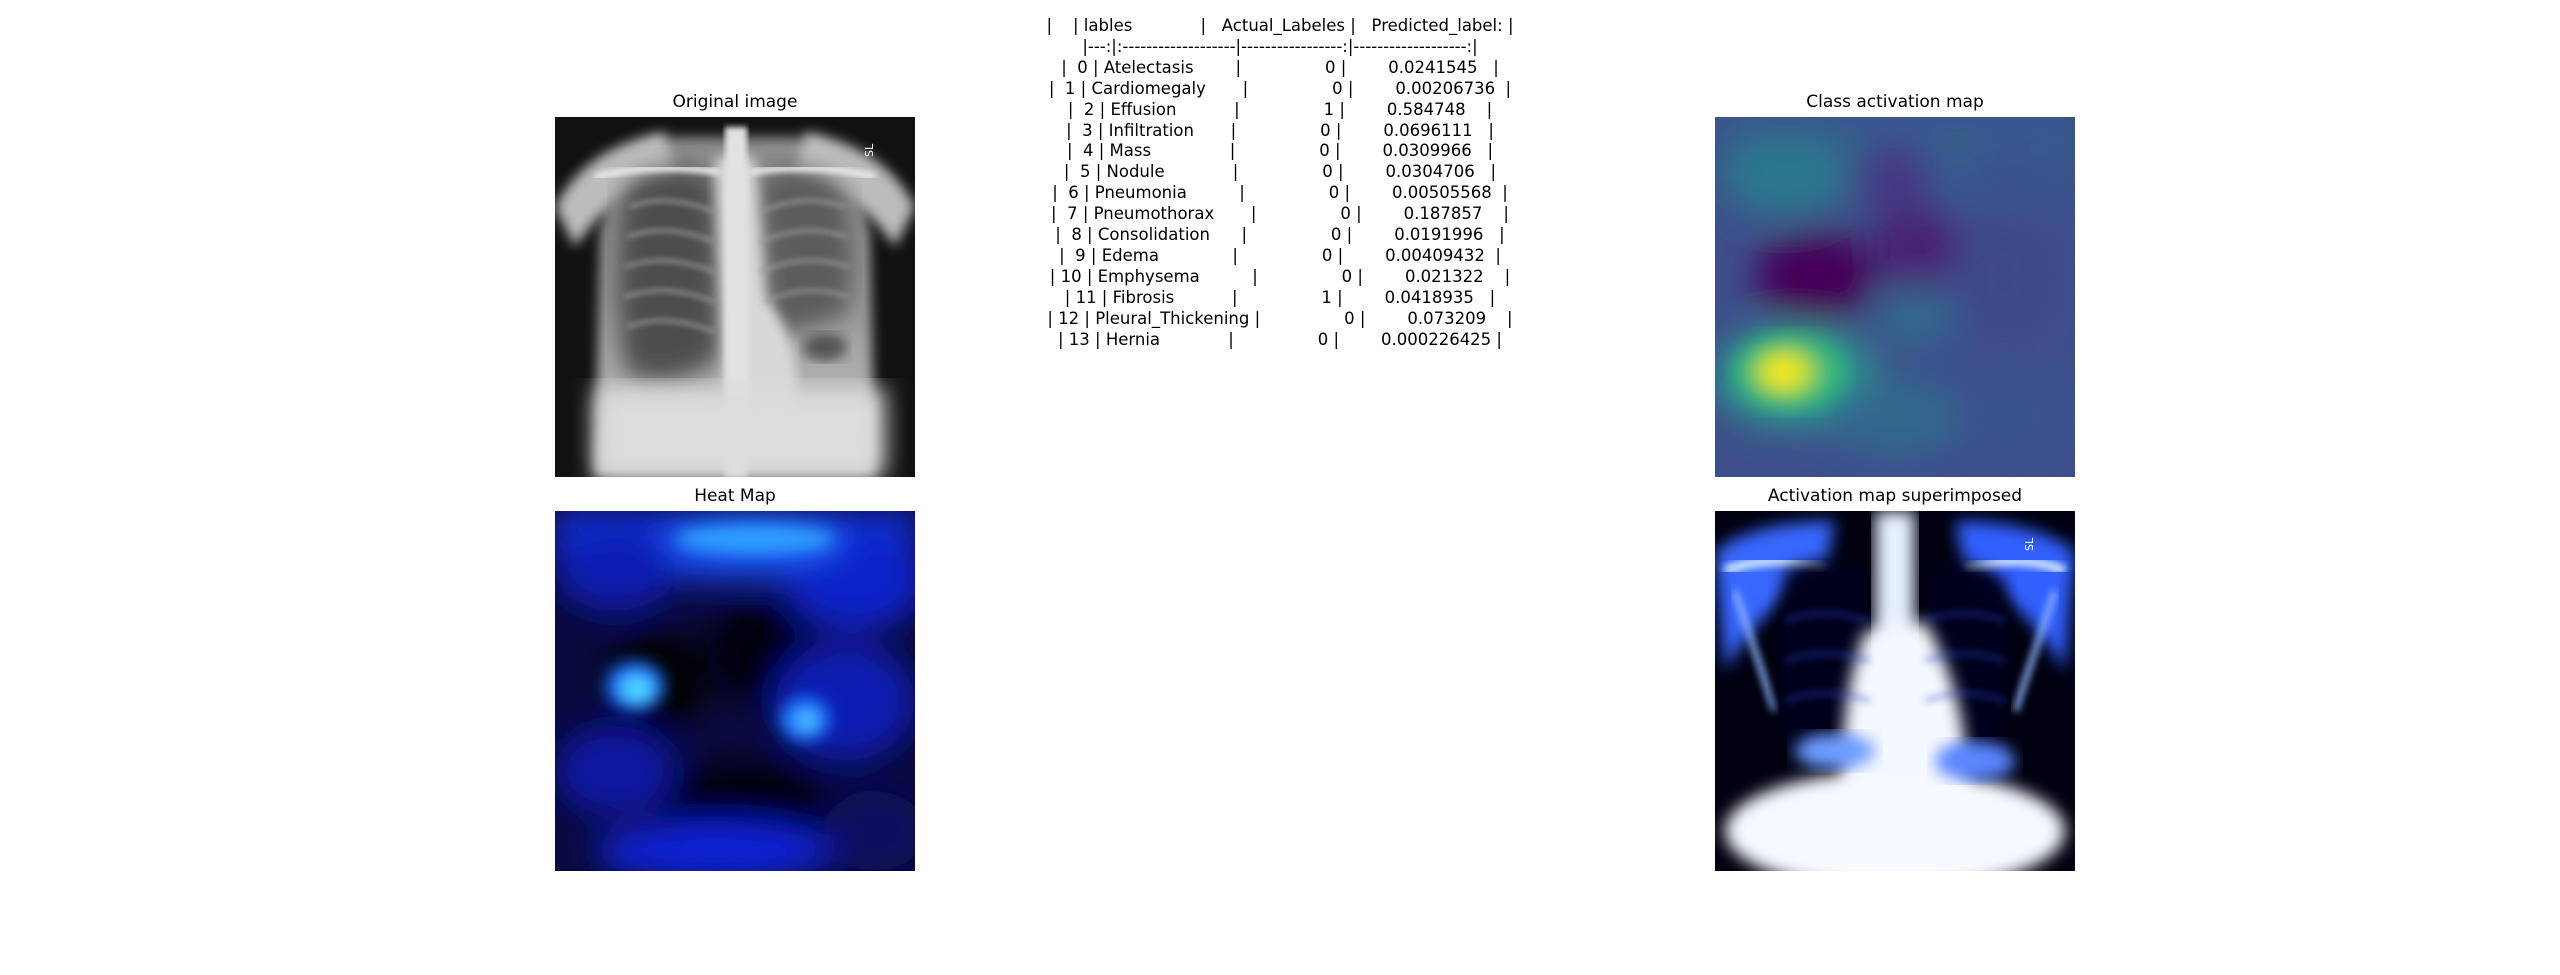 This screenshot has height=975, width=2560. I want to click on table-row: | 9 | Edema | 0 | 0.00409432 |, so click(1280, 255).